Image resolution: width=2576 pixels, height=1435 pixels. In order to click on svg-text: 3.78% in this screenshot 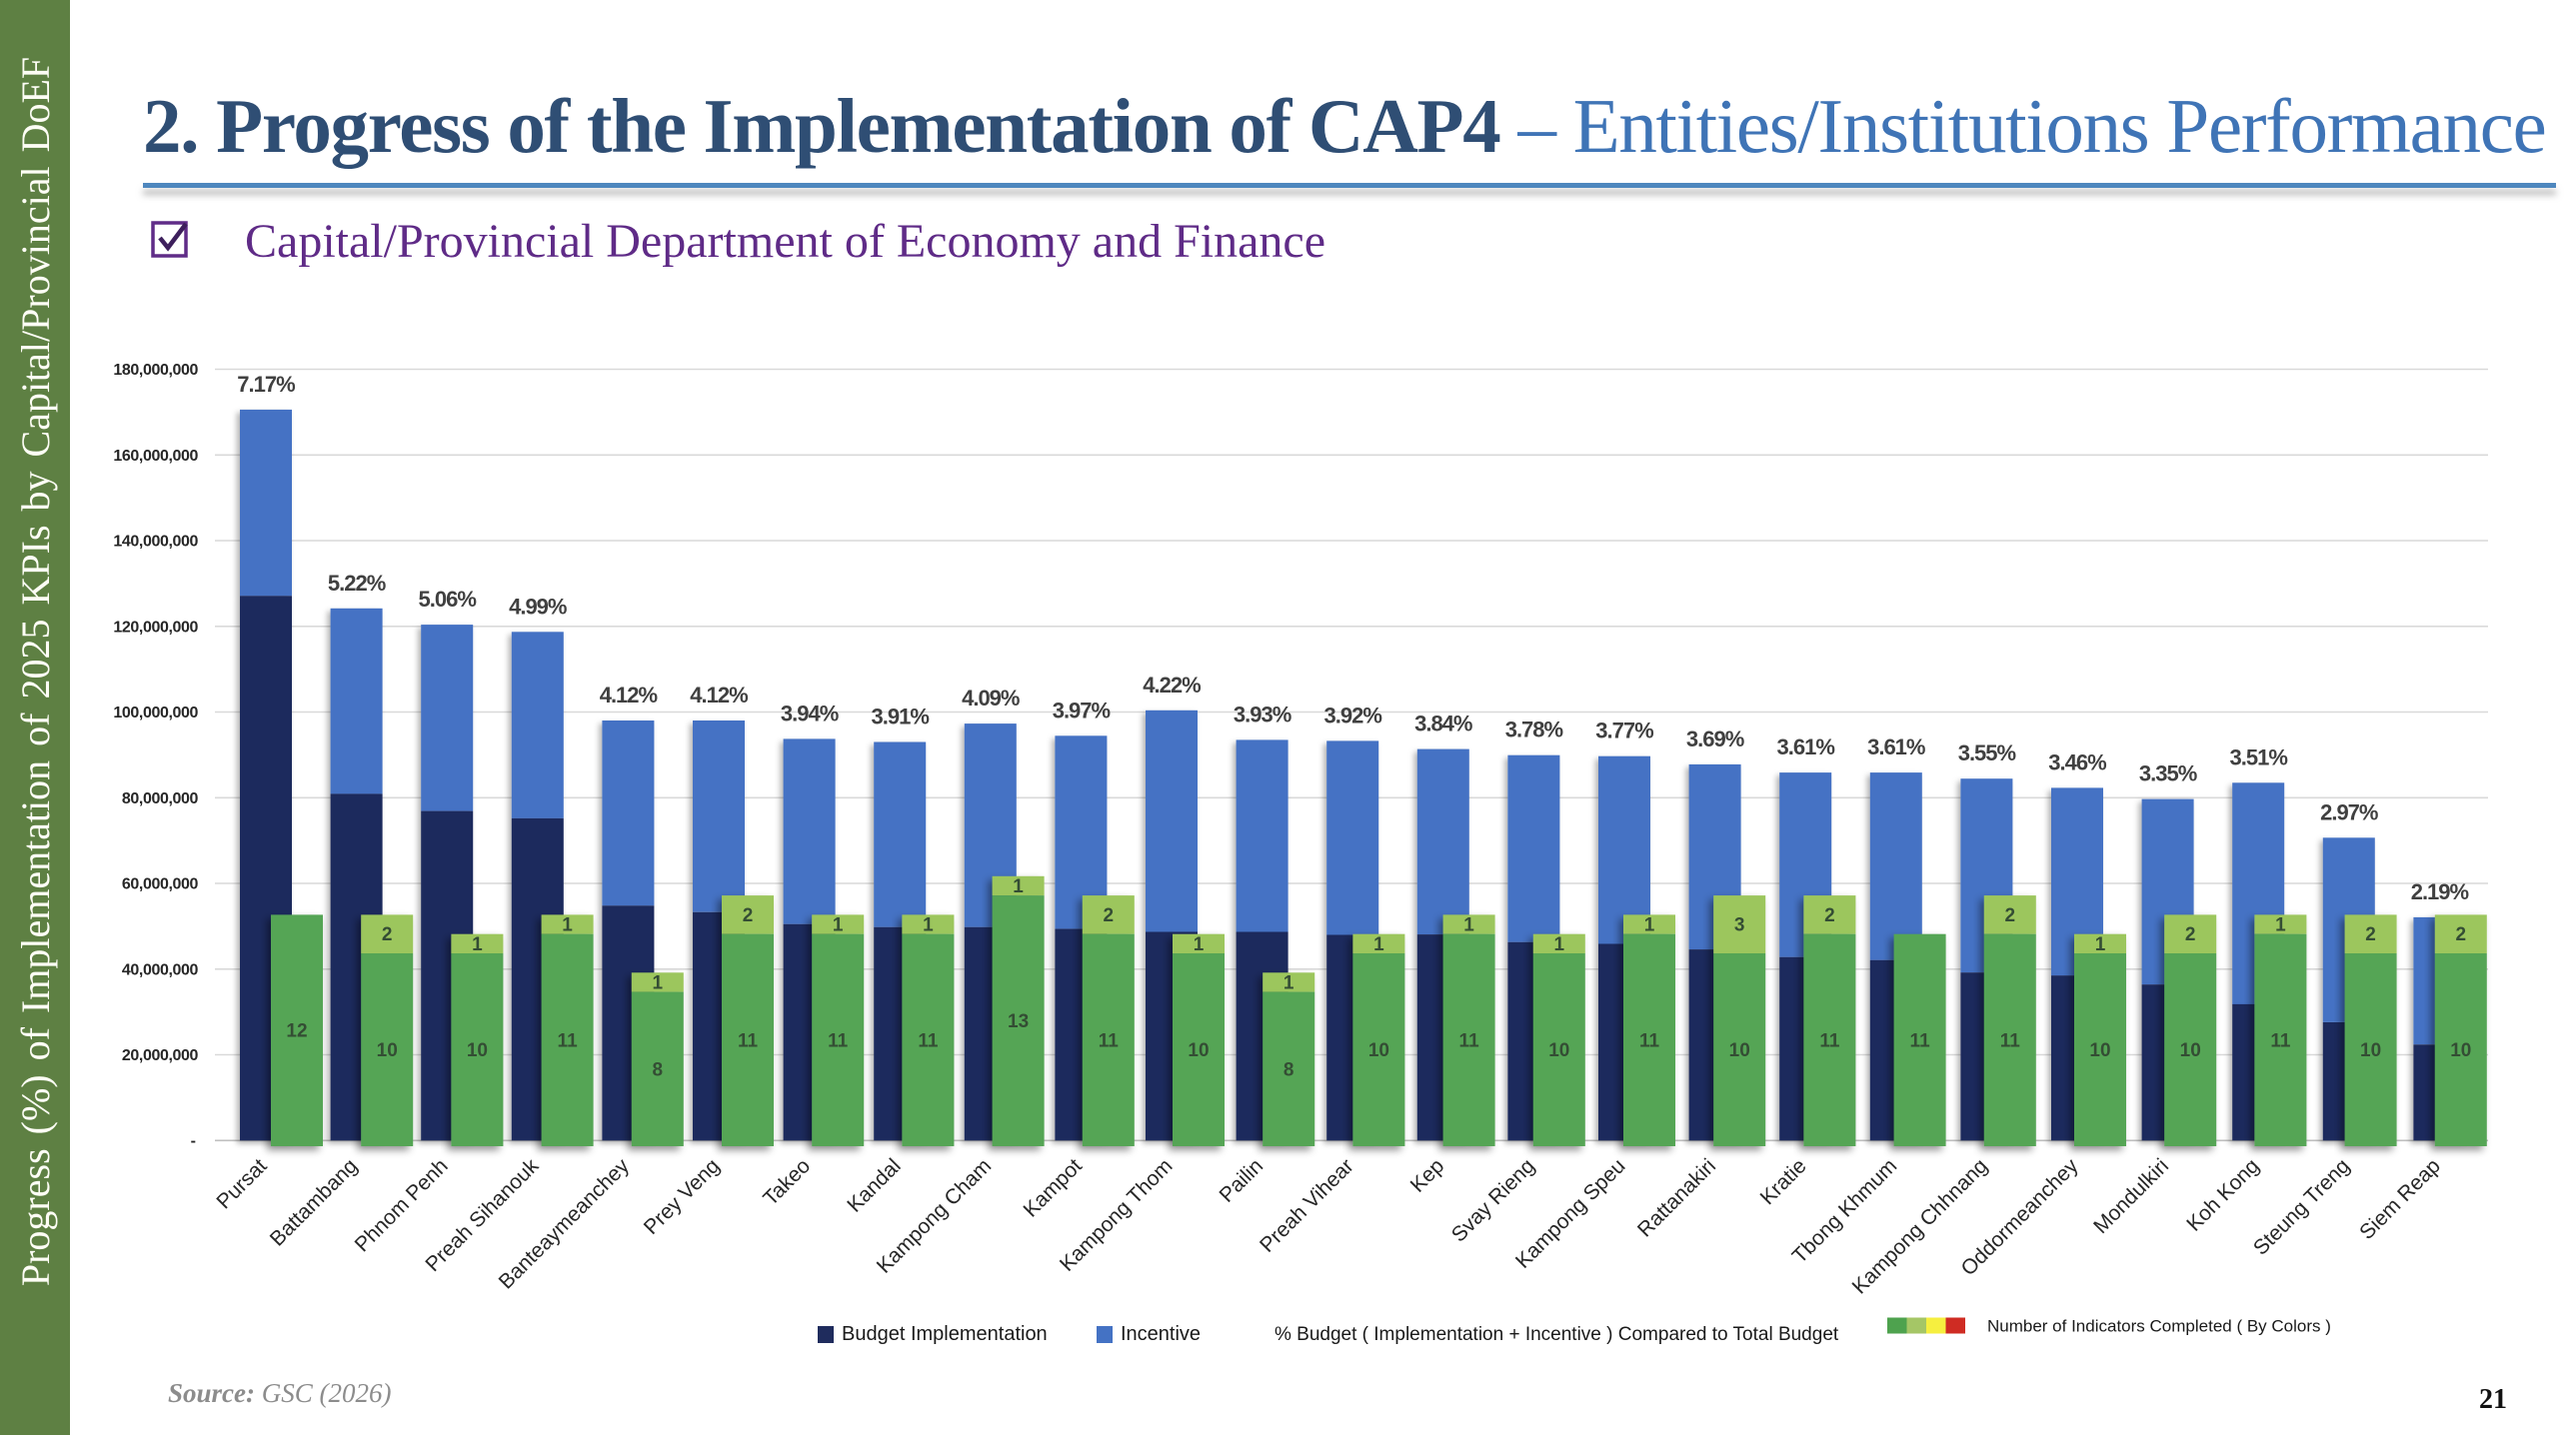, I will do `click(1534, 730)`.